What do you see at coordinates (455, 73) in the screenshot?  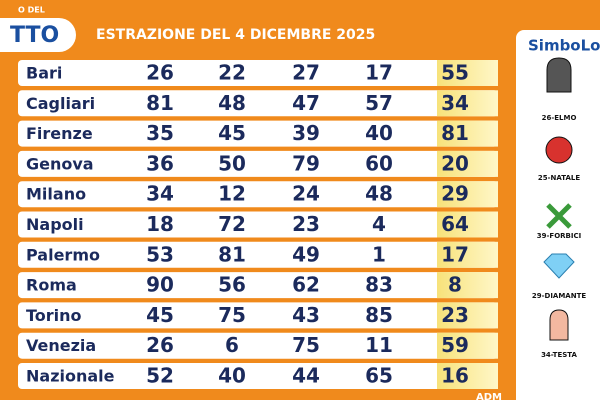 I see `number: 55` at bounding box center [455, 73].